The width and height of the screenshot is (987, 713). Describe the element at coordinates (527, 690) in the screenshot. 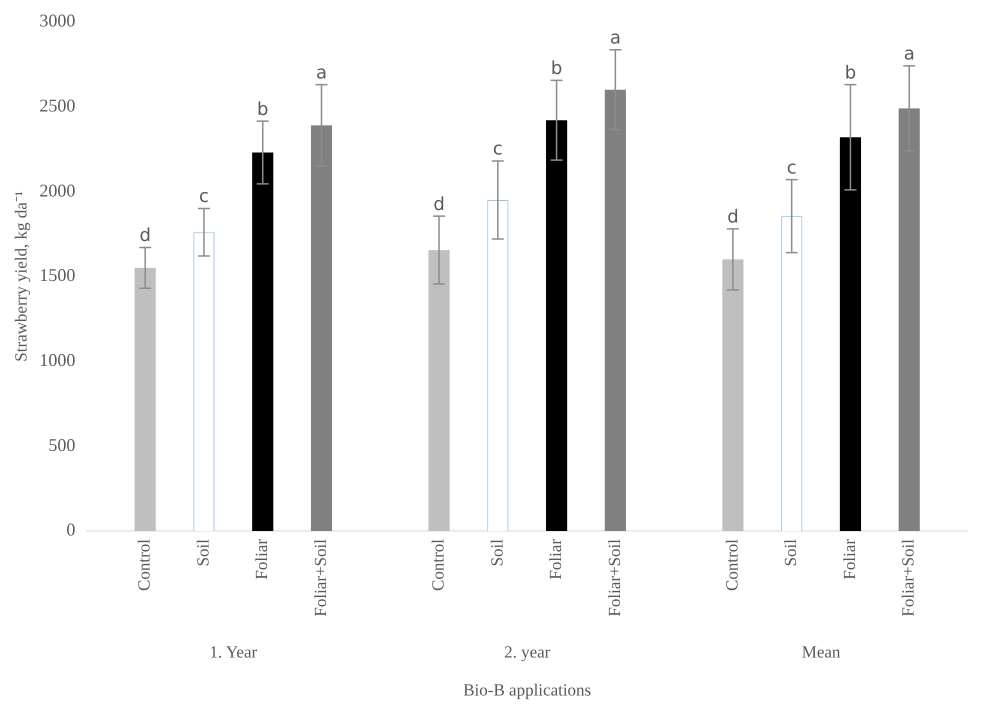

I see `x-axis-title: Bio-B applications` at that location.